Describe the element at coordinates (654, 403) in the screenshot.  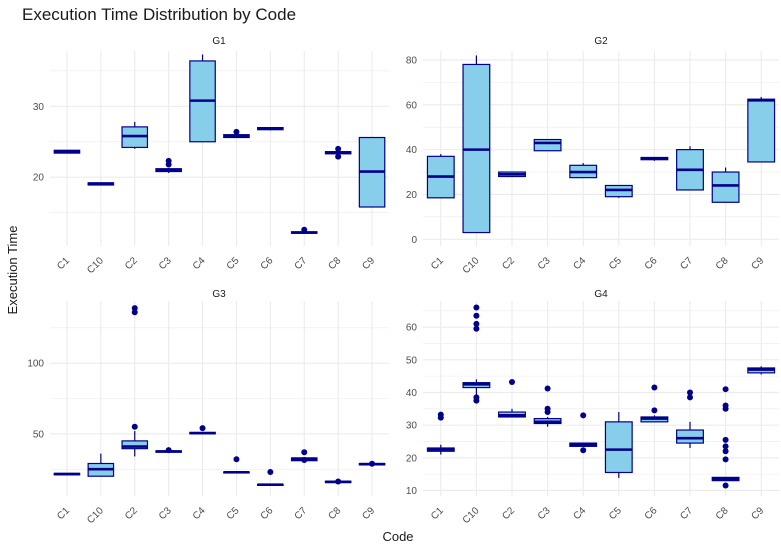
I see `box-c6` at that location.